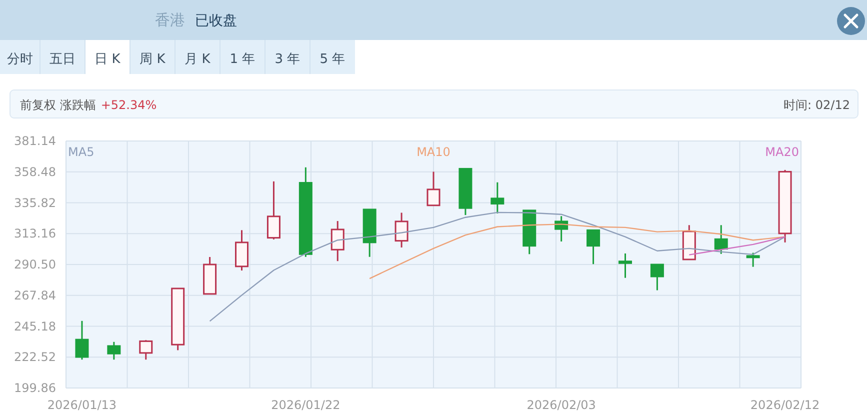 The image size is (867, 415). Describe the element at coordinates (35, 388) in the screenshot. I see `y-tick-label: 199.86` at that location.